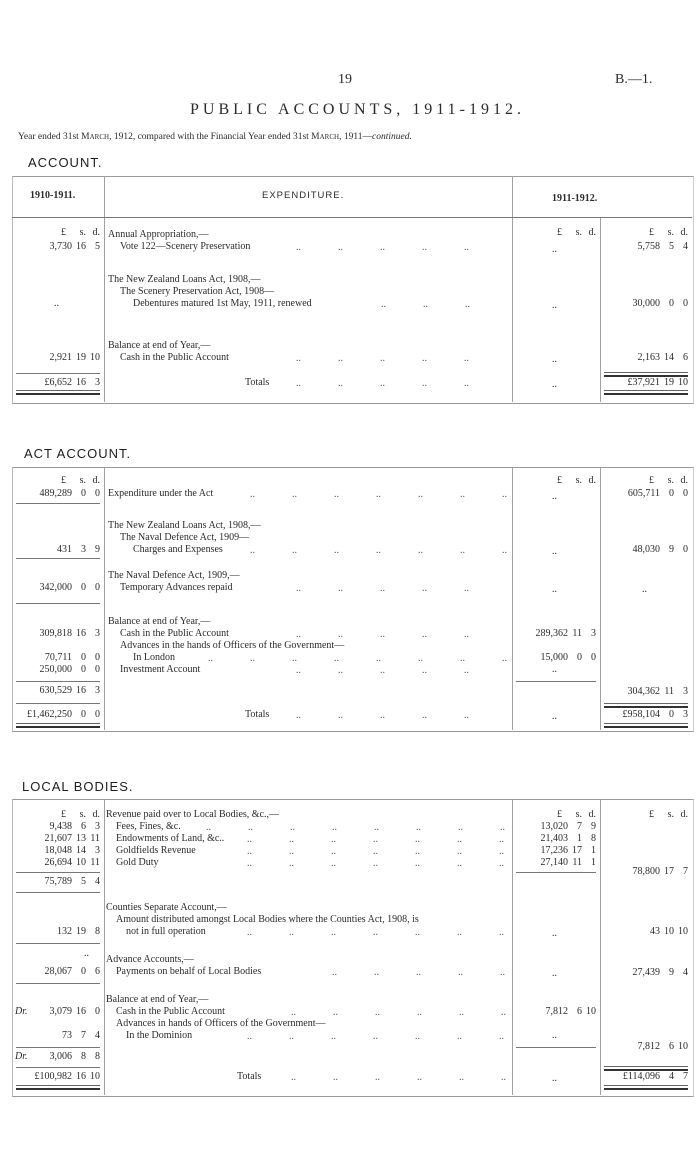 The width and height of the screenshot is (700, 1163). Describe the element at coordinates (56, 493) in the screenshot. I see `pounds-value: 489,289` at that location.